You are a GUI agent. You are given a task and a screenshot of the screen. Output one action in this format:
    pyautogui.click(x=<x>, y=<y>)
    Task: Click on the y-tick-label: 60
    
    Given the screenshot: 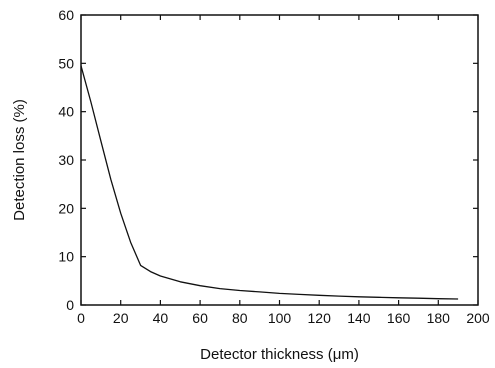 What is the action you would take?
    pyautogui.click(x=66, y=15)
    